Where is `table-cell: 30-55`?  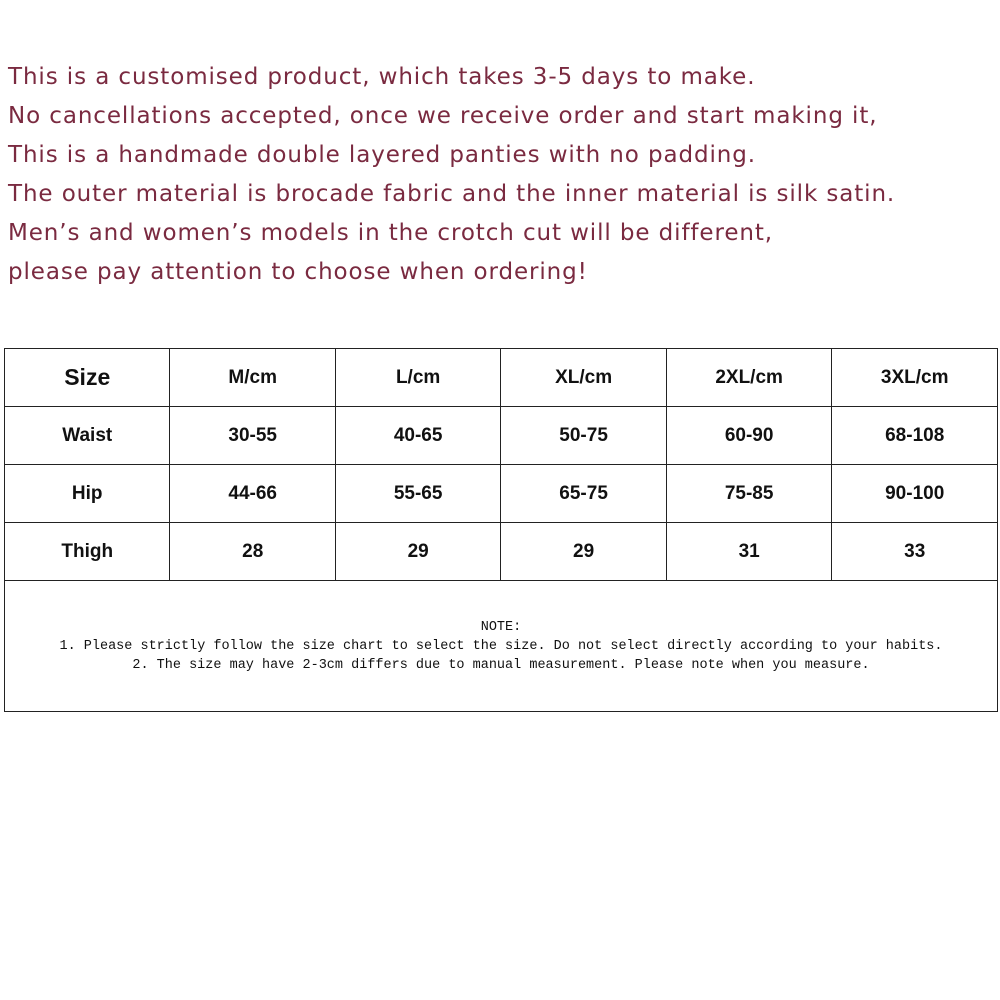 table-cell: 30-55 is located at coordinates (252, 435).